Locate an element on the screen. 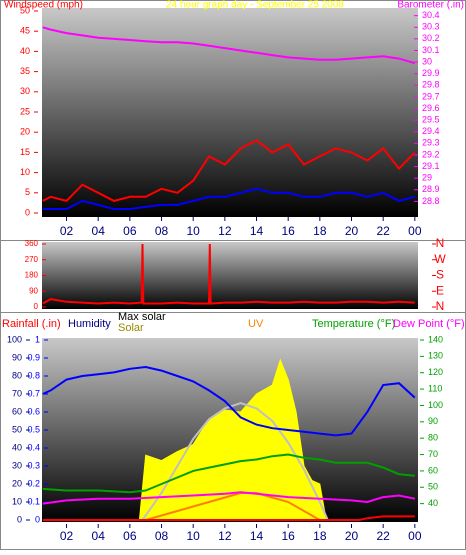 This screenshot has height=555, width=466. y-tick-label: 5 is located at coordinates (27, 192).